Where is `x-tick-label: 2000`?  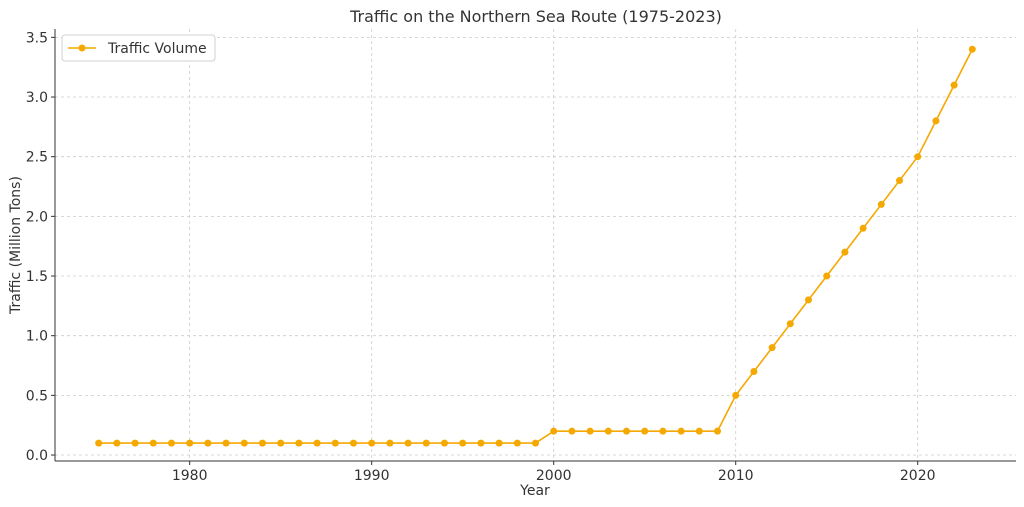
x-tick-label: 2000 is located at coordinates (554, 476).